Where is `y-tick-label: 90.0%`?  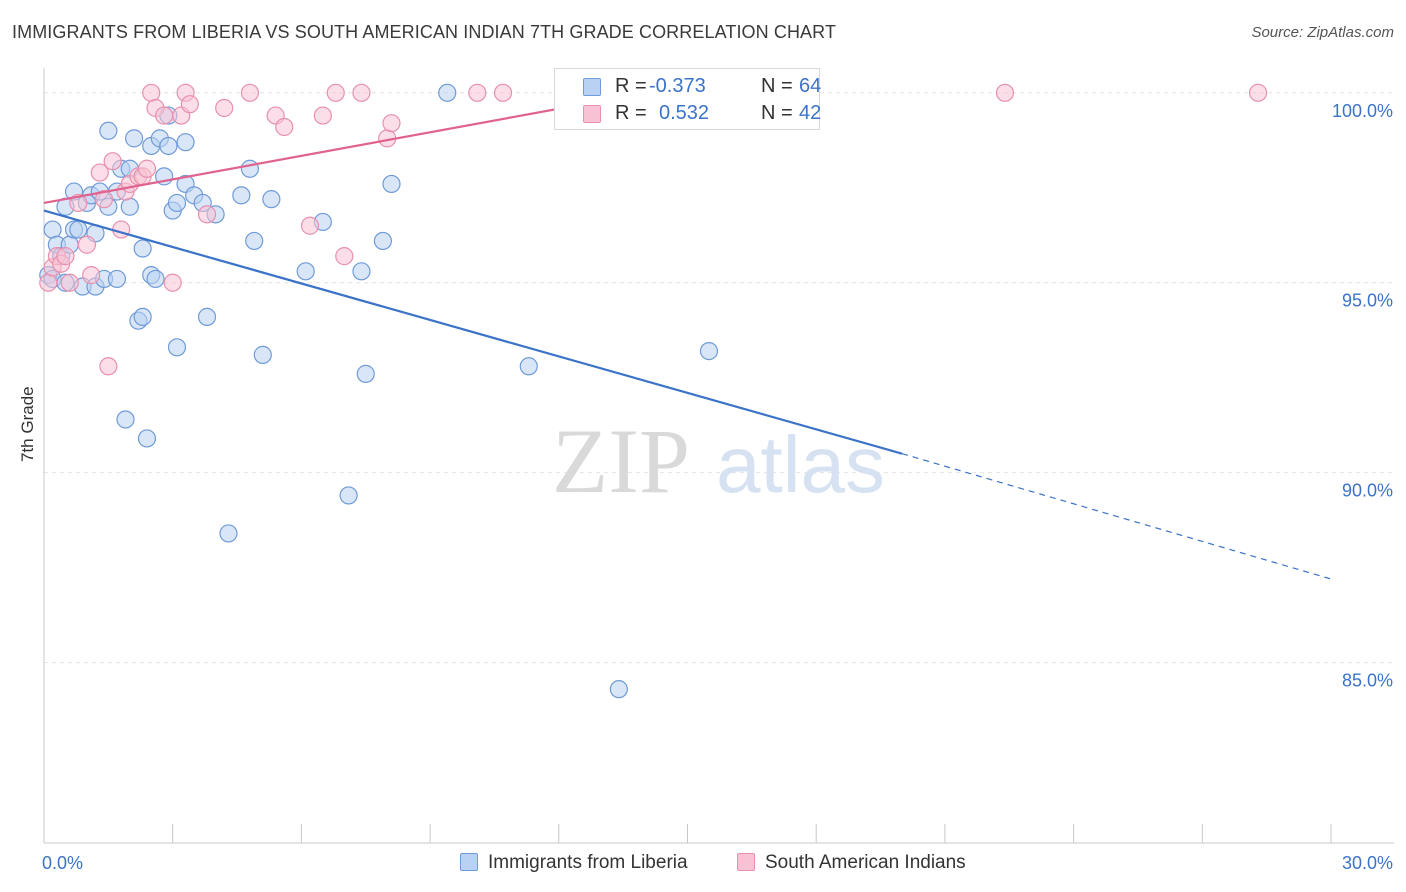 y-tick-label: 90.0% is located at coordinates (1367, 491).